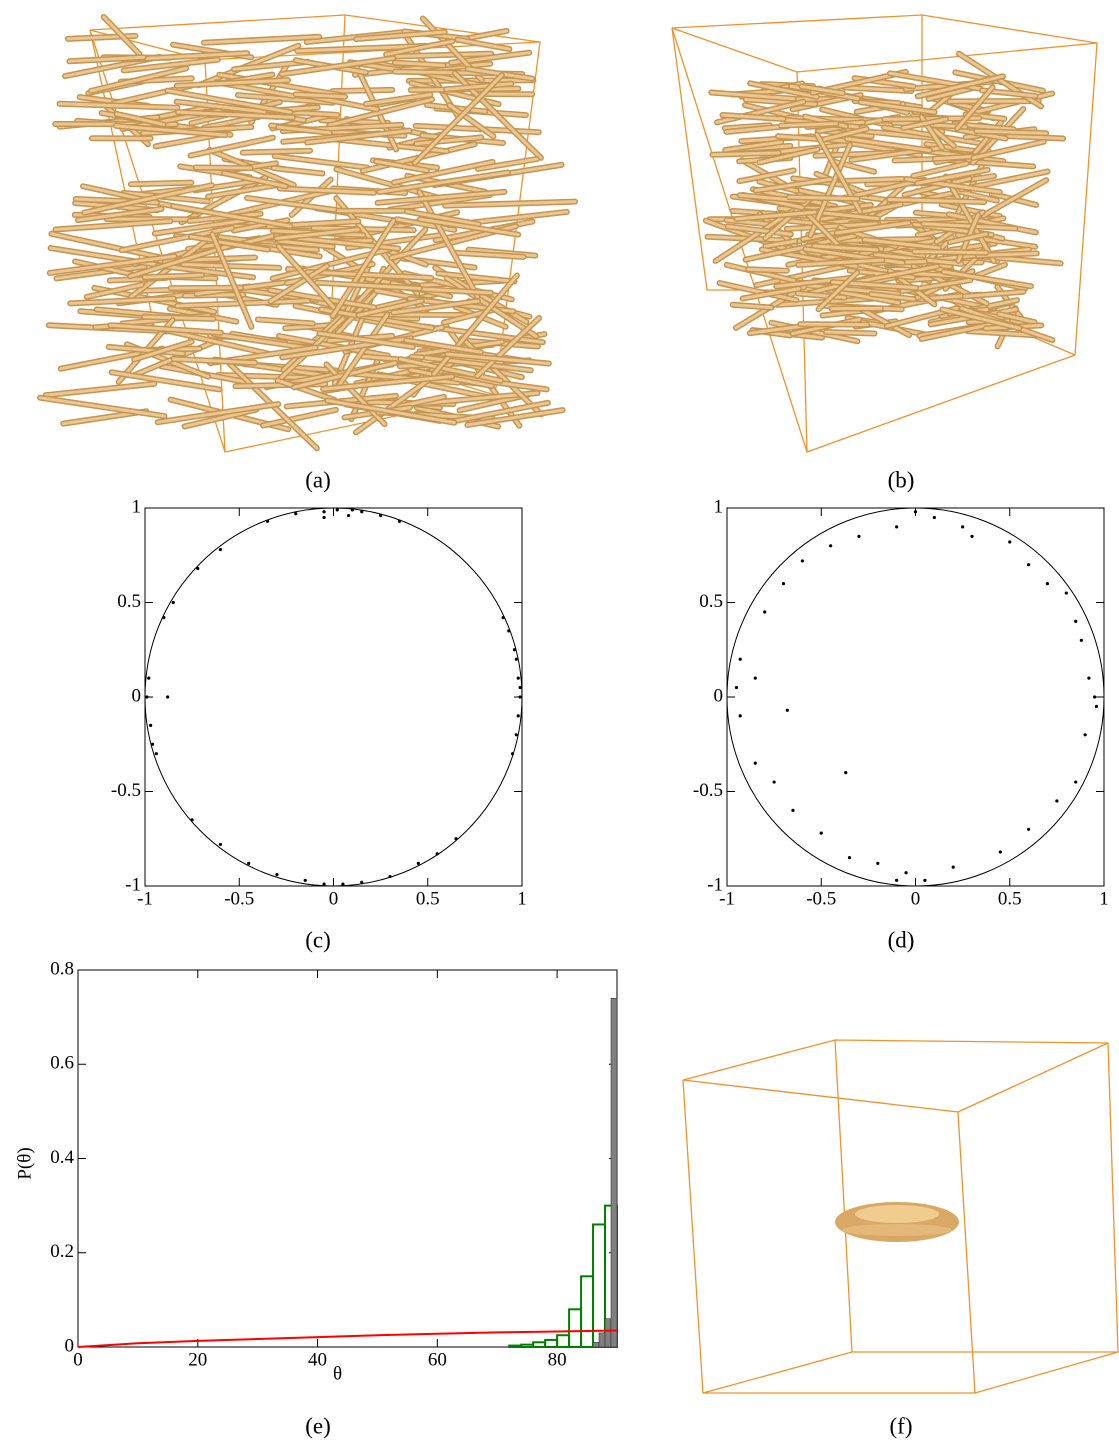  Describe the element at coordinates (428, 898) in the screenshot. I see `x-tick-label: 0.5` at that location.